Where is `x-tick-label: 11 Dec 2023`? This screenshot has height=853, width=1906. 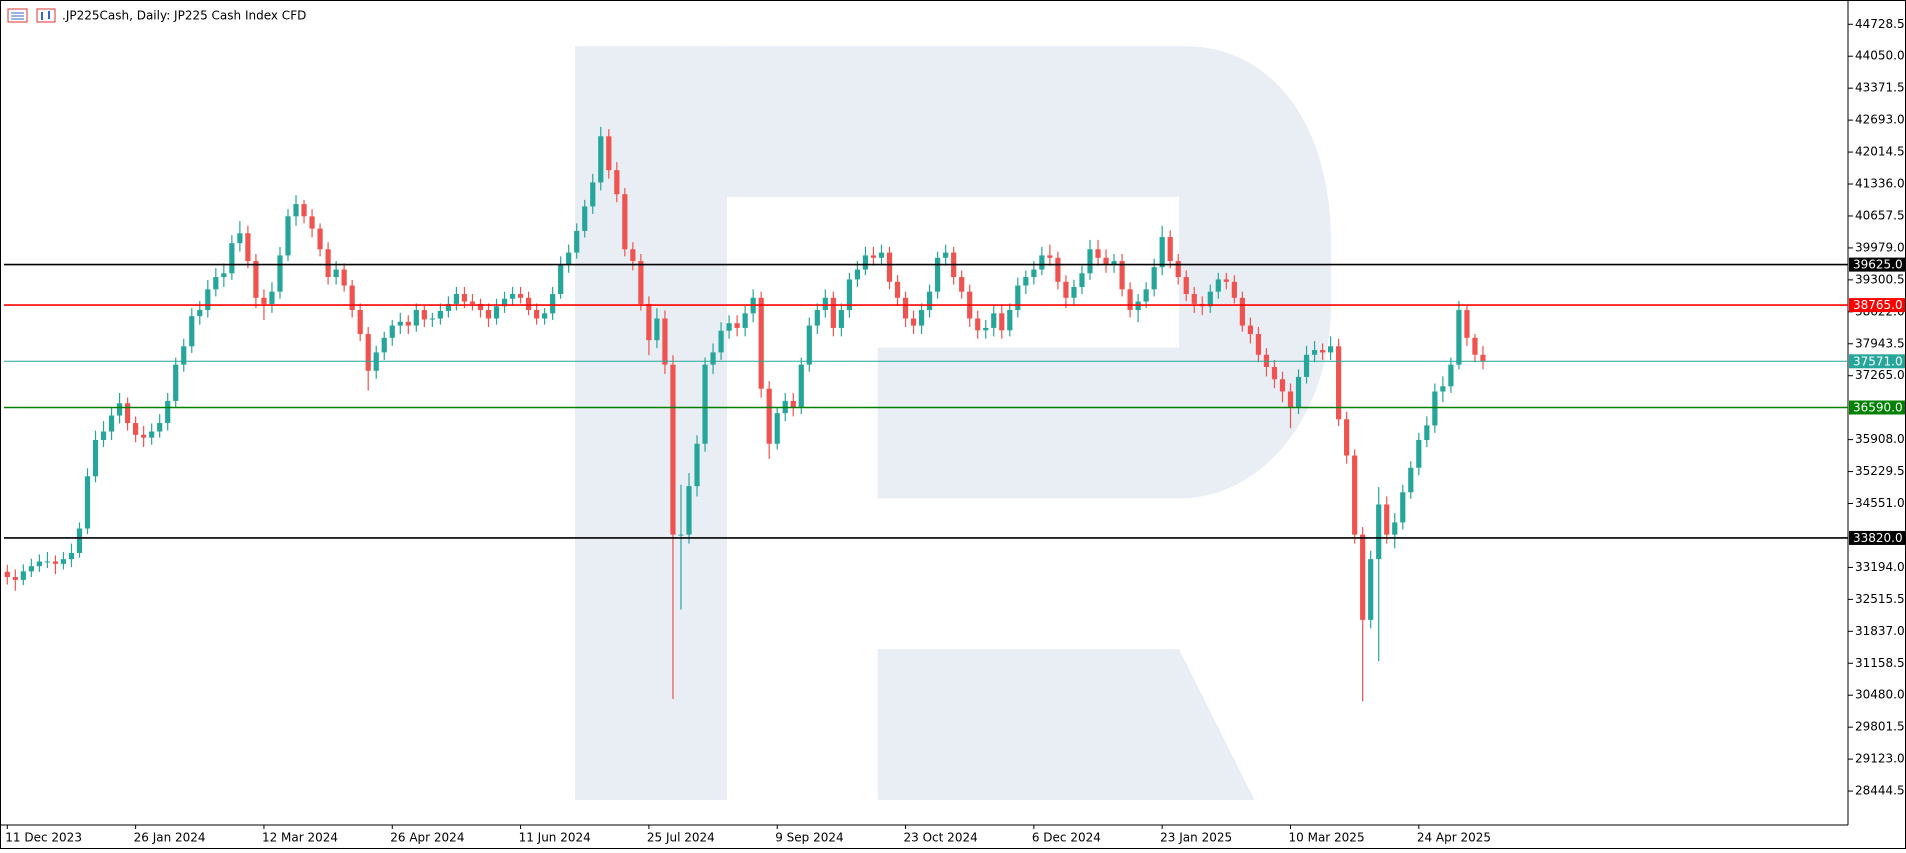
x-tick-label: 11 Dec 2023 is located at coordinates (43, 838).